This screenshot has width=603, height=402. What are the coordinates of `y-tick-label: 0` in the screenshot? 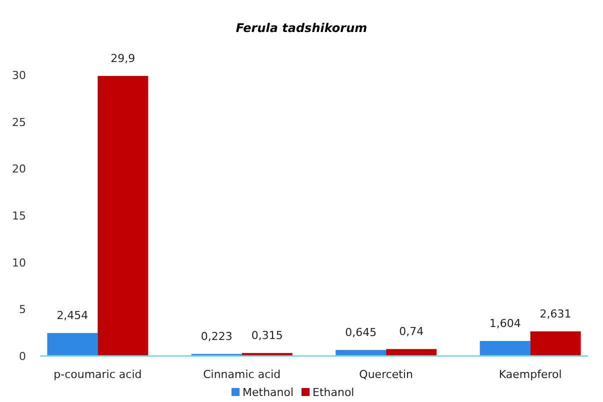 It's located at (22, 356).